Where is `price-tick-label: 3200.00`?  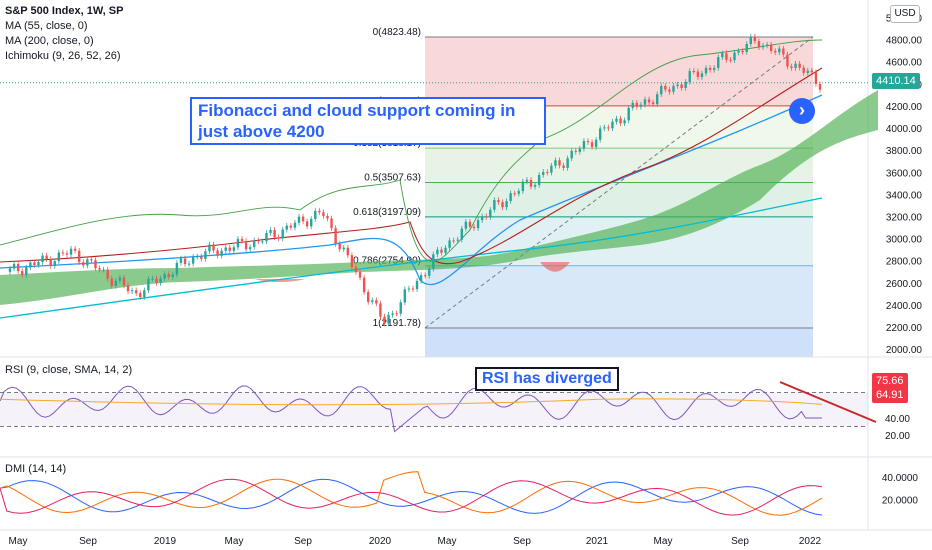 price-tick-label: 3200.00 is located at coordinates (904, 218).